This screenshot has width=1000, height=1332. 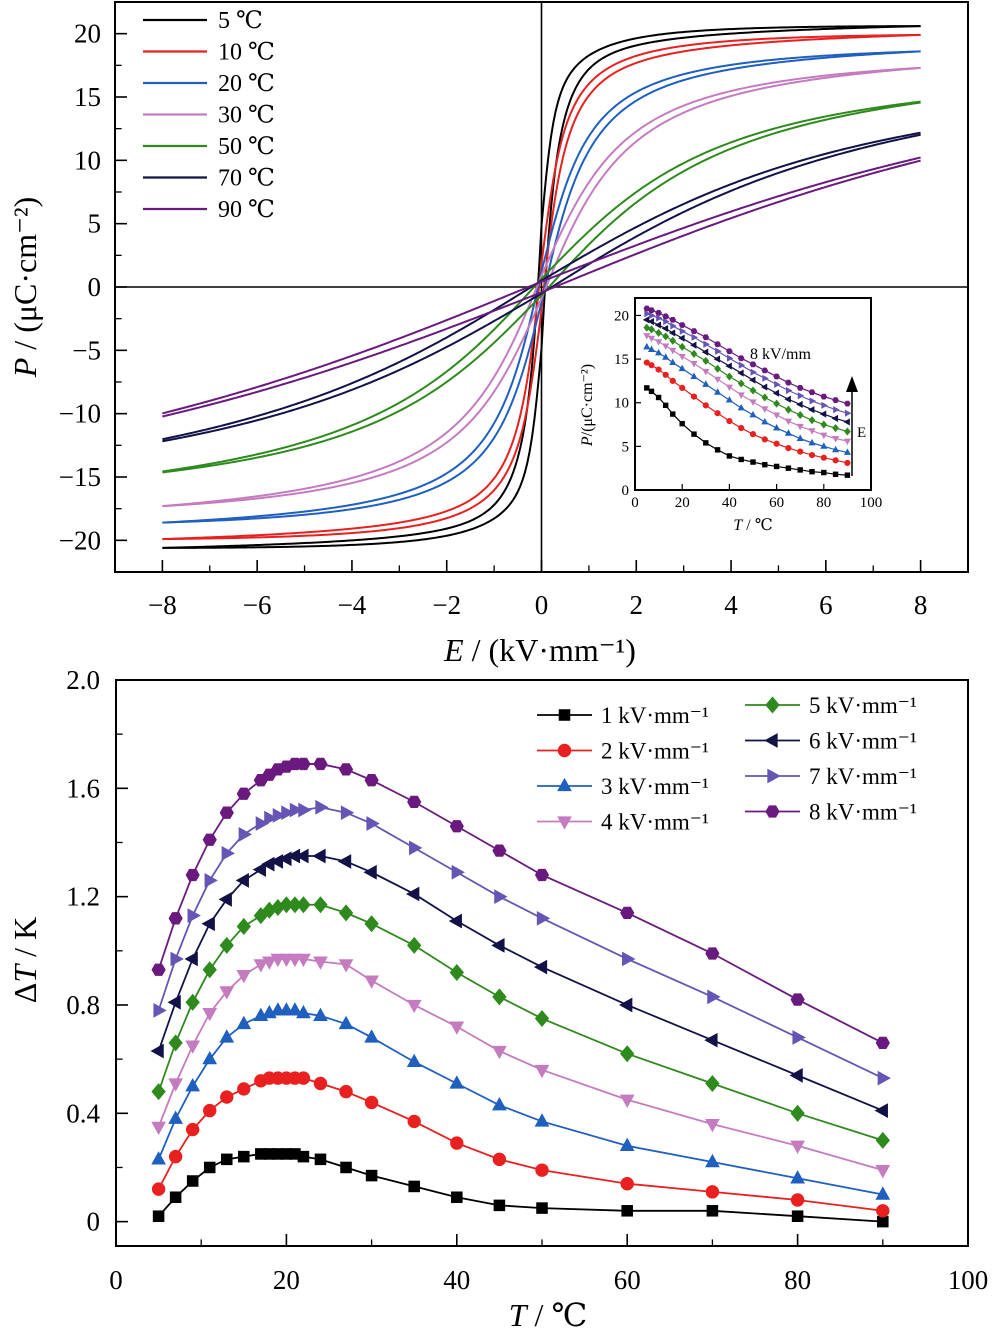 I want to click on top-x-tick-label: 6, so click(x=826, y=605).